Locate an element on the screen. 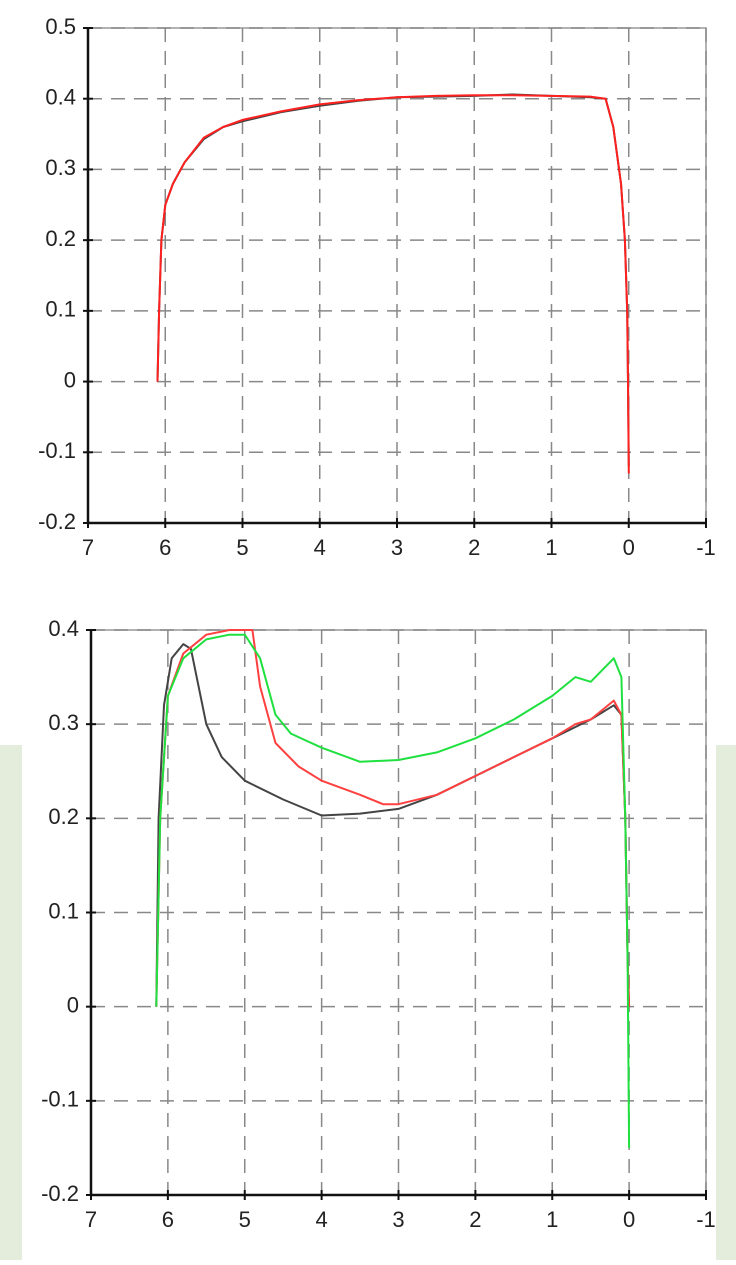 Image resolution: width=736 pixels, height=1265 pixels. y-tick-label: 0.5 is located at coordinates (60, 26).